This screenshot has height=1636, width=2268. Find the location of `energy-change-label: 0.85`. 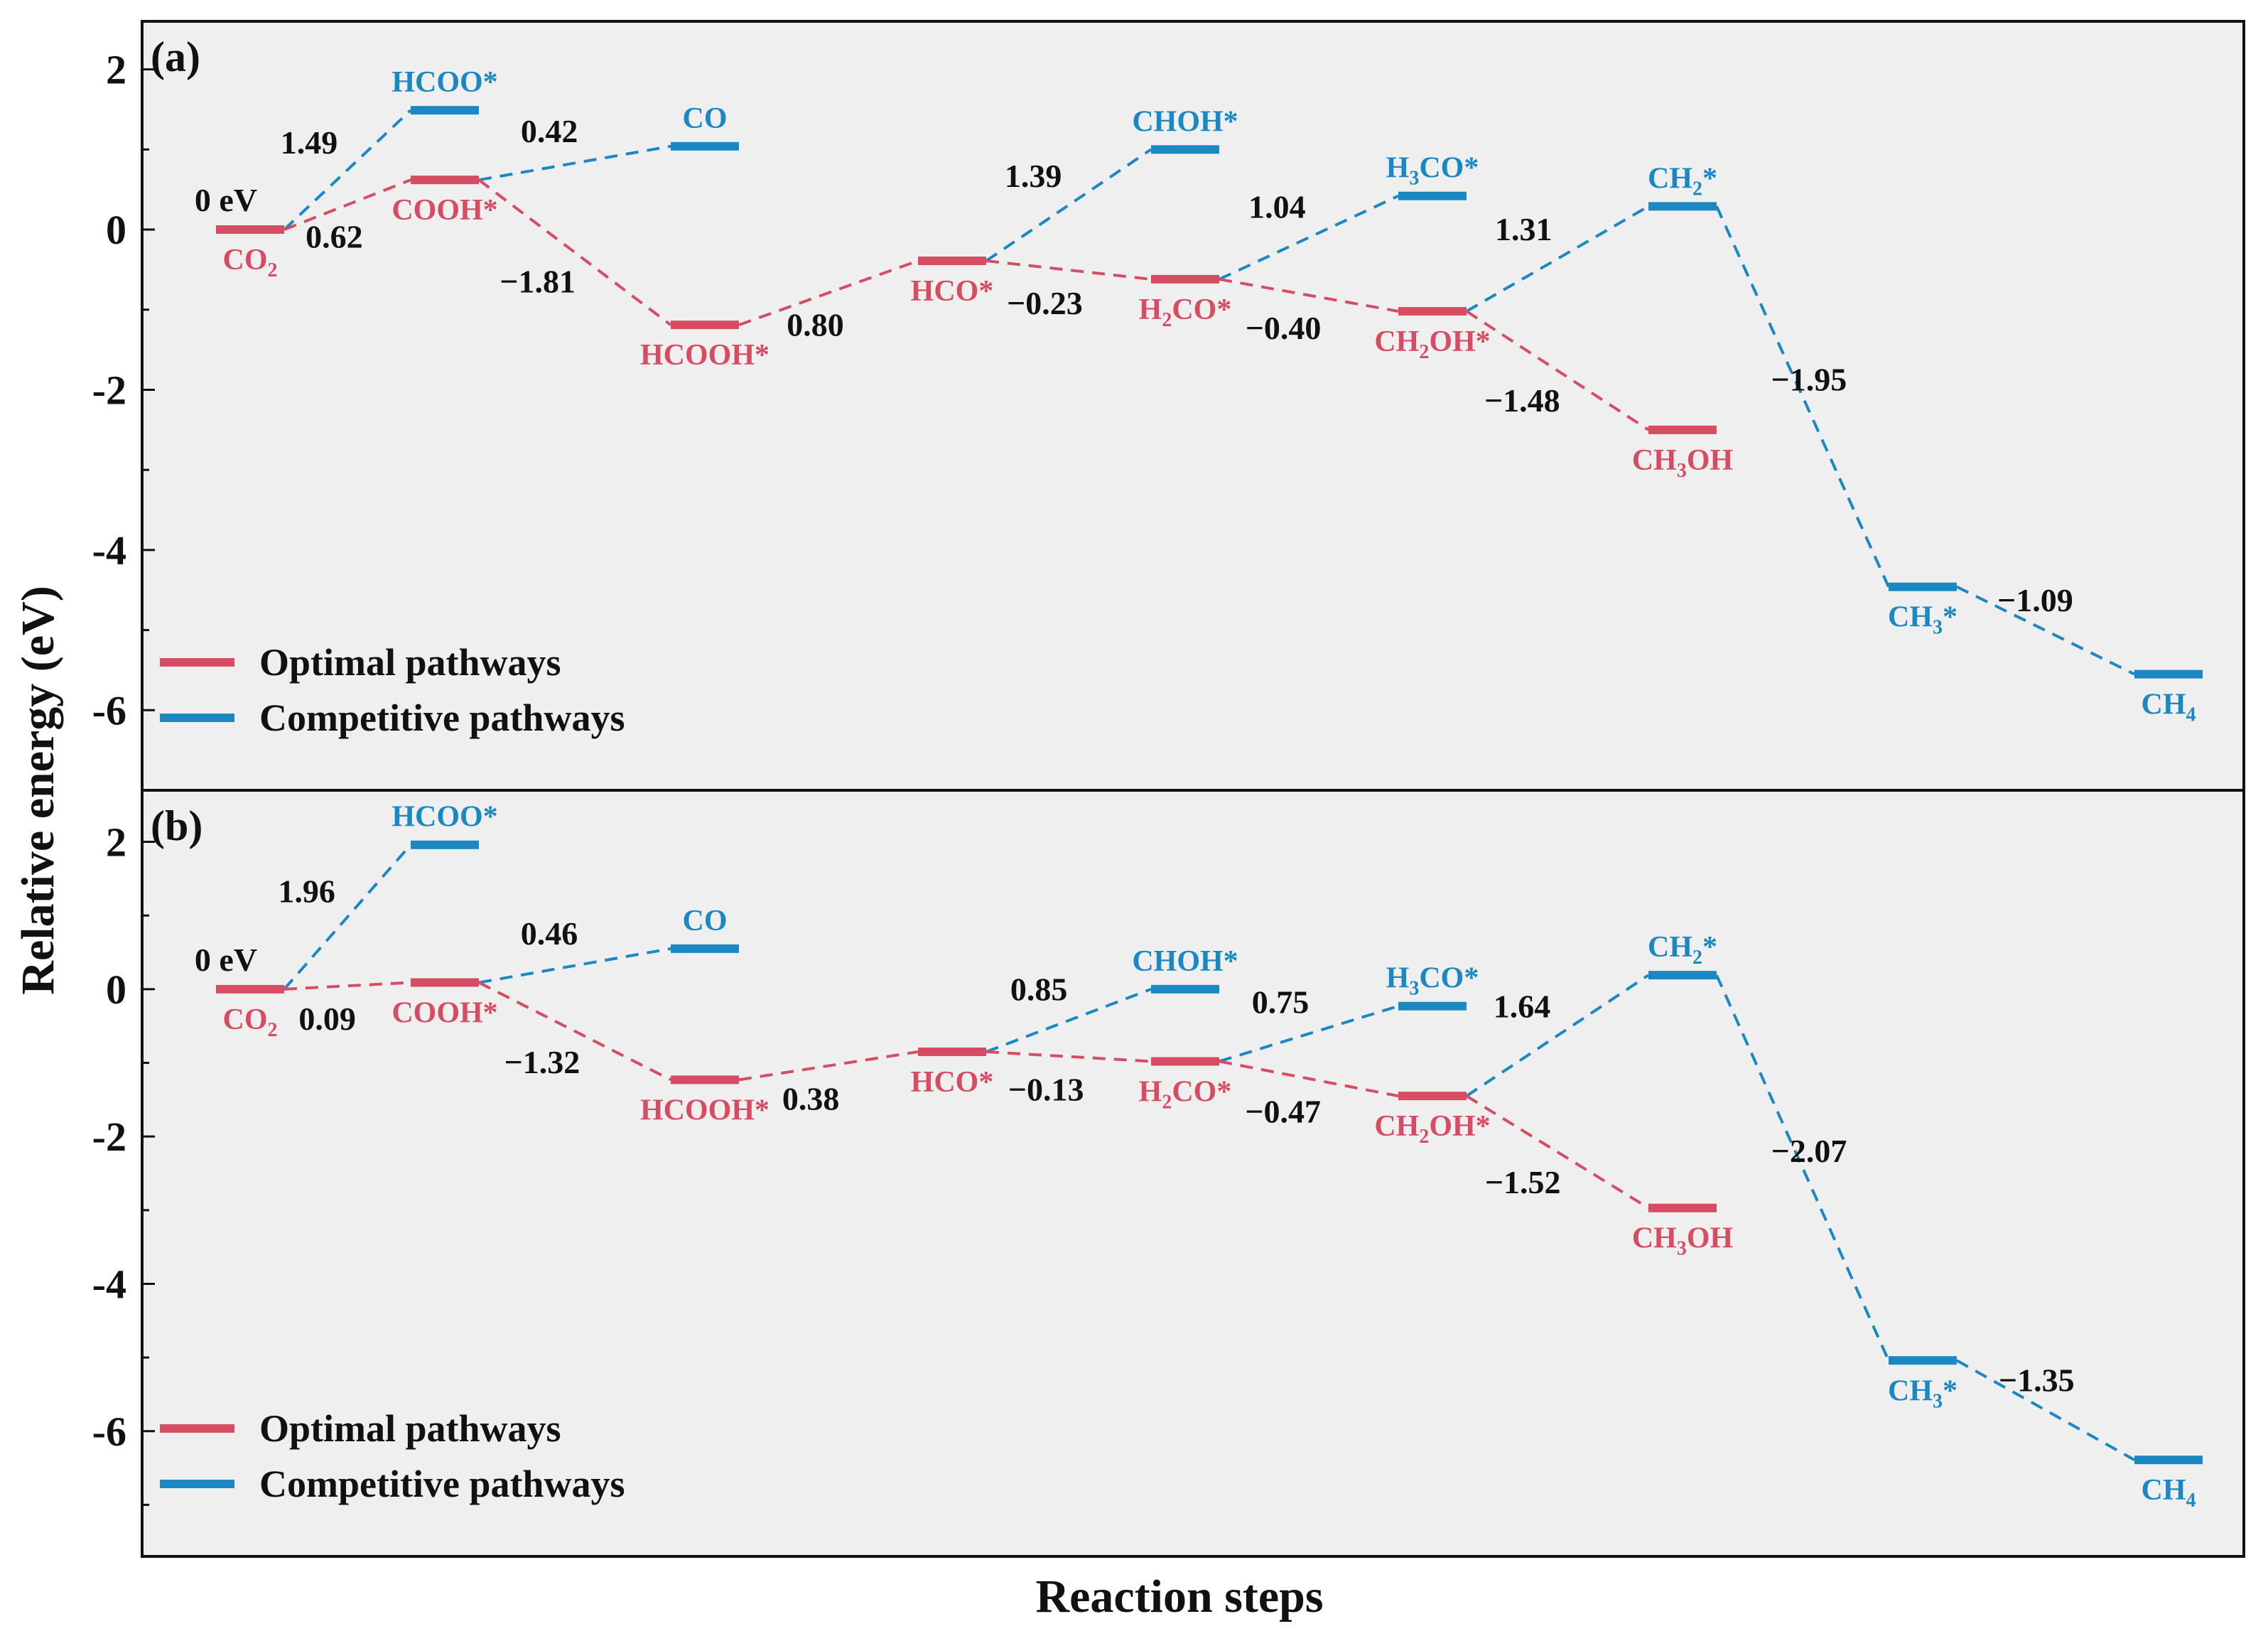

energy-change-label: 0.85 is located at coordinates (1039, 989).